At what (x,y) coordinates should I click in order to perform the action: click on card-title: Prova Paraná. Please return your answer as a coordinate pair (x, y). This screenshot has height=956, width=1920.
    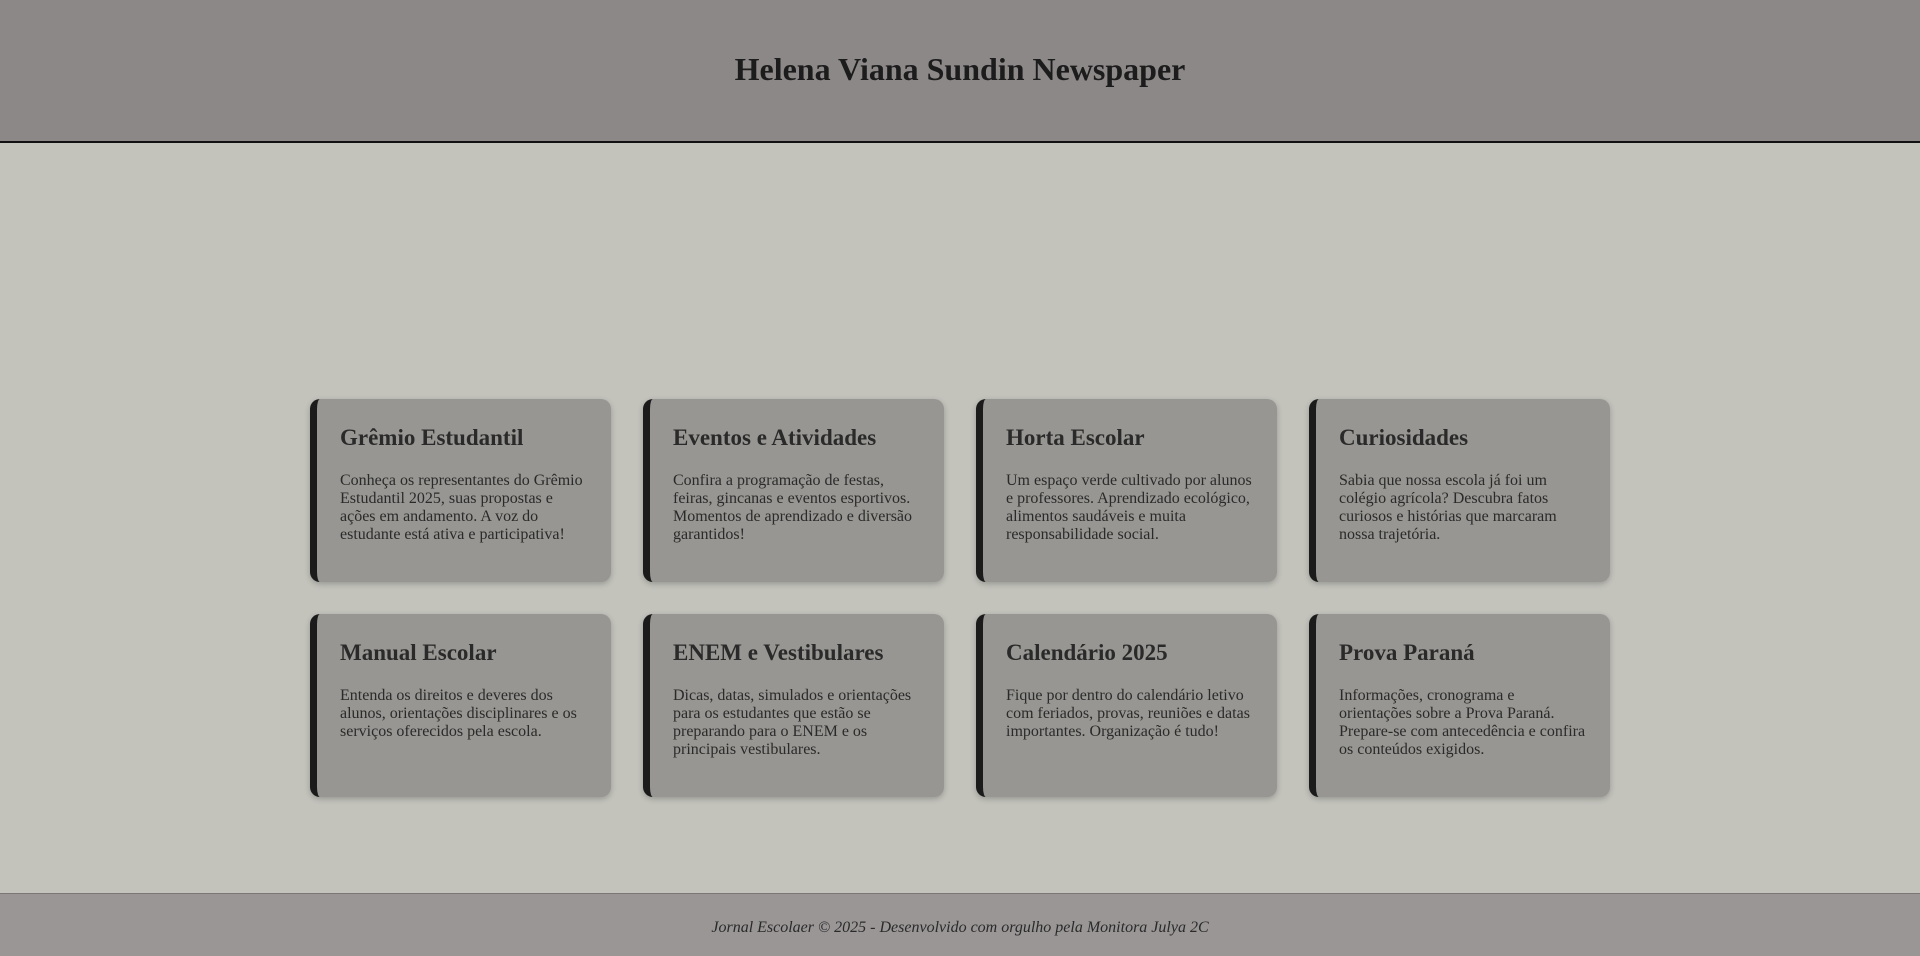
    Looking at the image, I should click on (1407, 652).